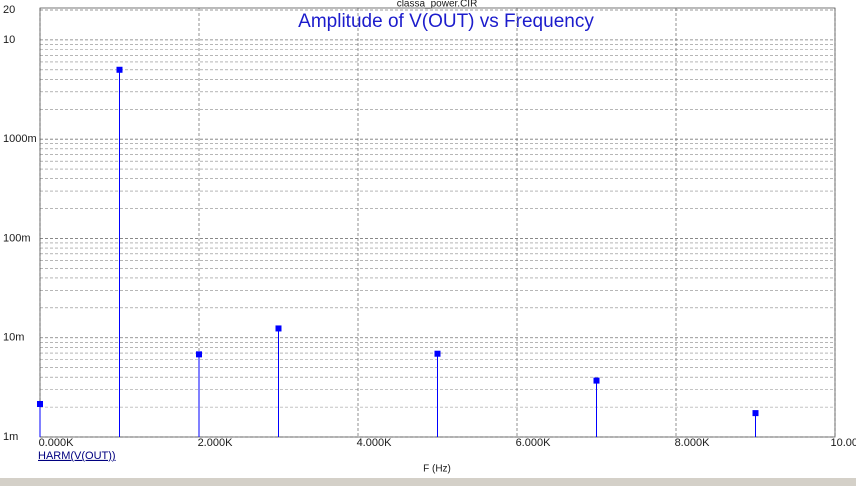 The width and height of the screenshot is (856, 486). What do you see at coordinates (534, 443) in the screenshot?
I see `x-tick-label: 6.000K` at bounding box center [534, 443].